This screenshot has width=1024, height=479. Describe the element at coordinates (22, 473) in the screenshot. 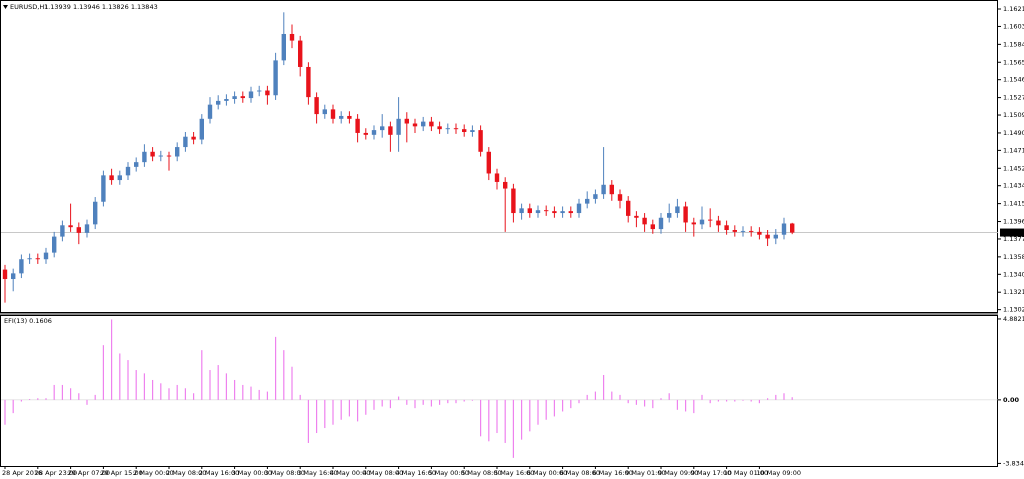

I see `x-tick-label: 28 Apr 2016` at that location.